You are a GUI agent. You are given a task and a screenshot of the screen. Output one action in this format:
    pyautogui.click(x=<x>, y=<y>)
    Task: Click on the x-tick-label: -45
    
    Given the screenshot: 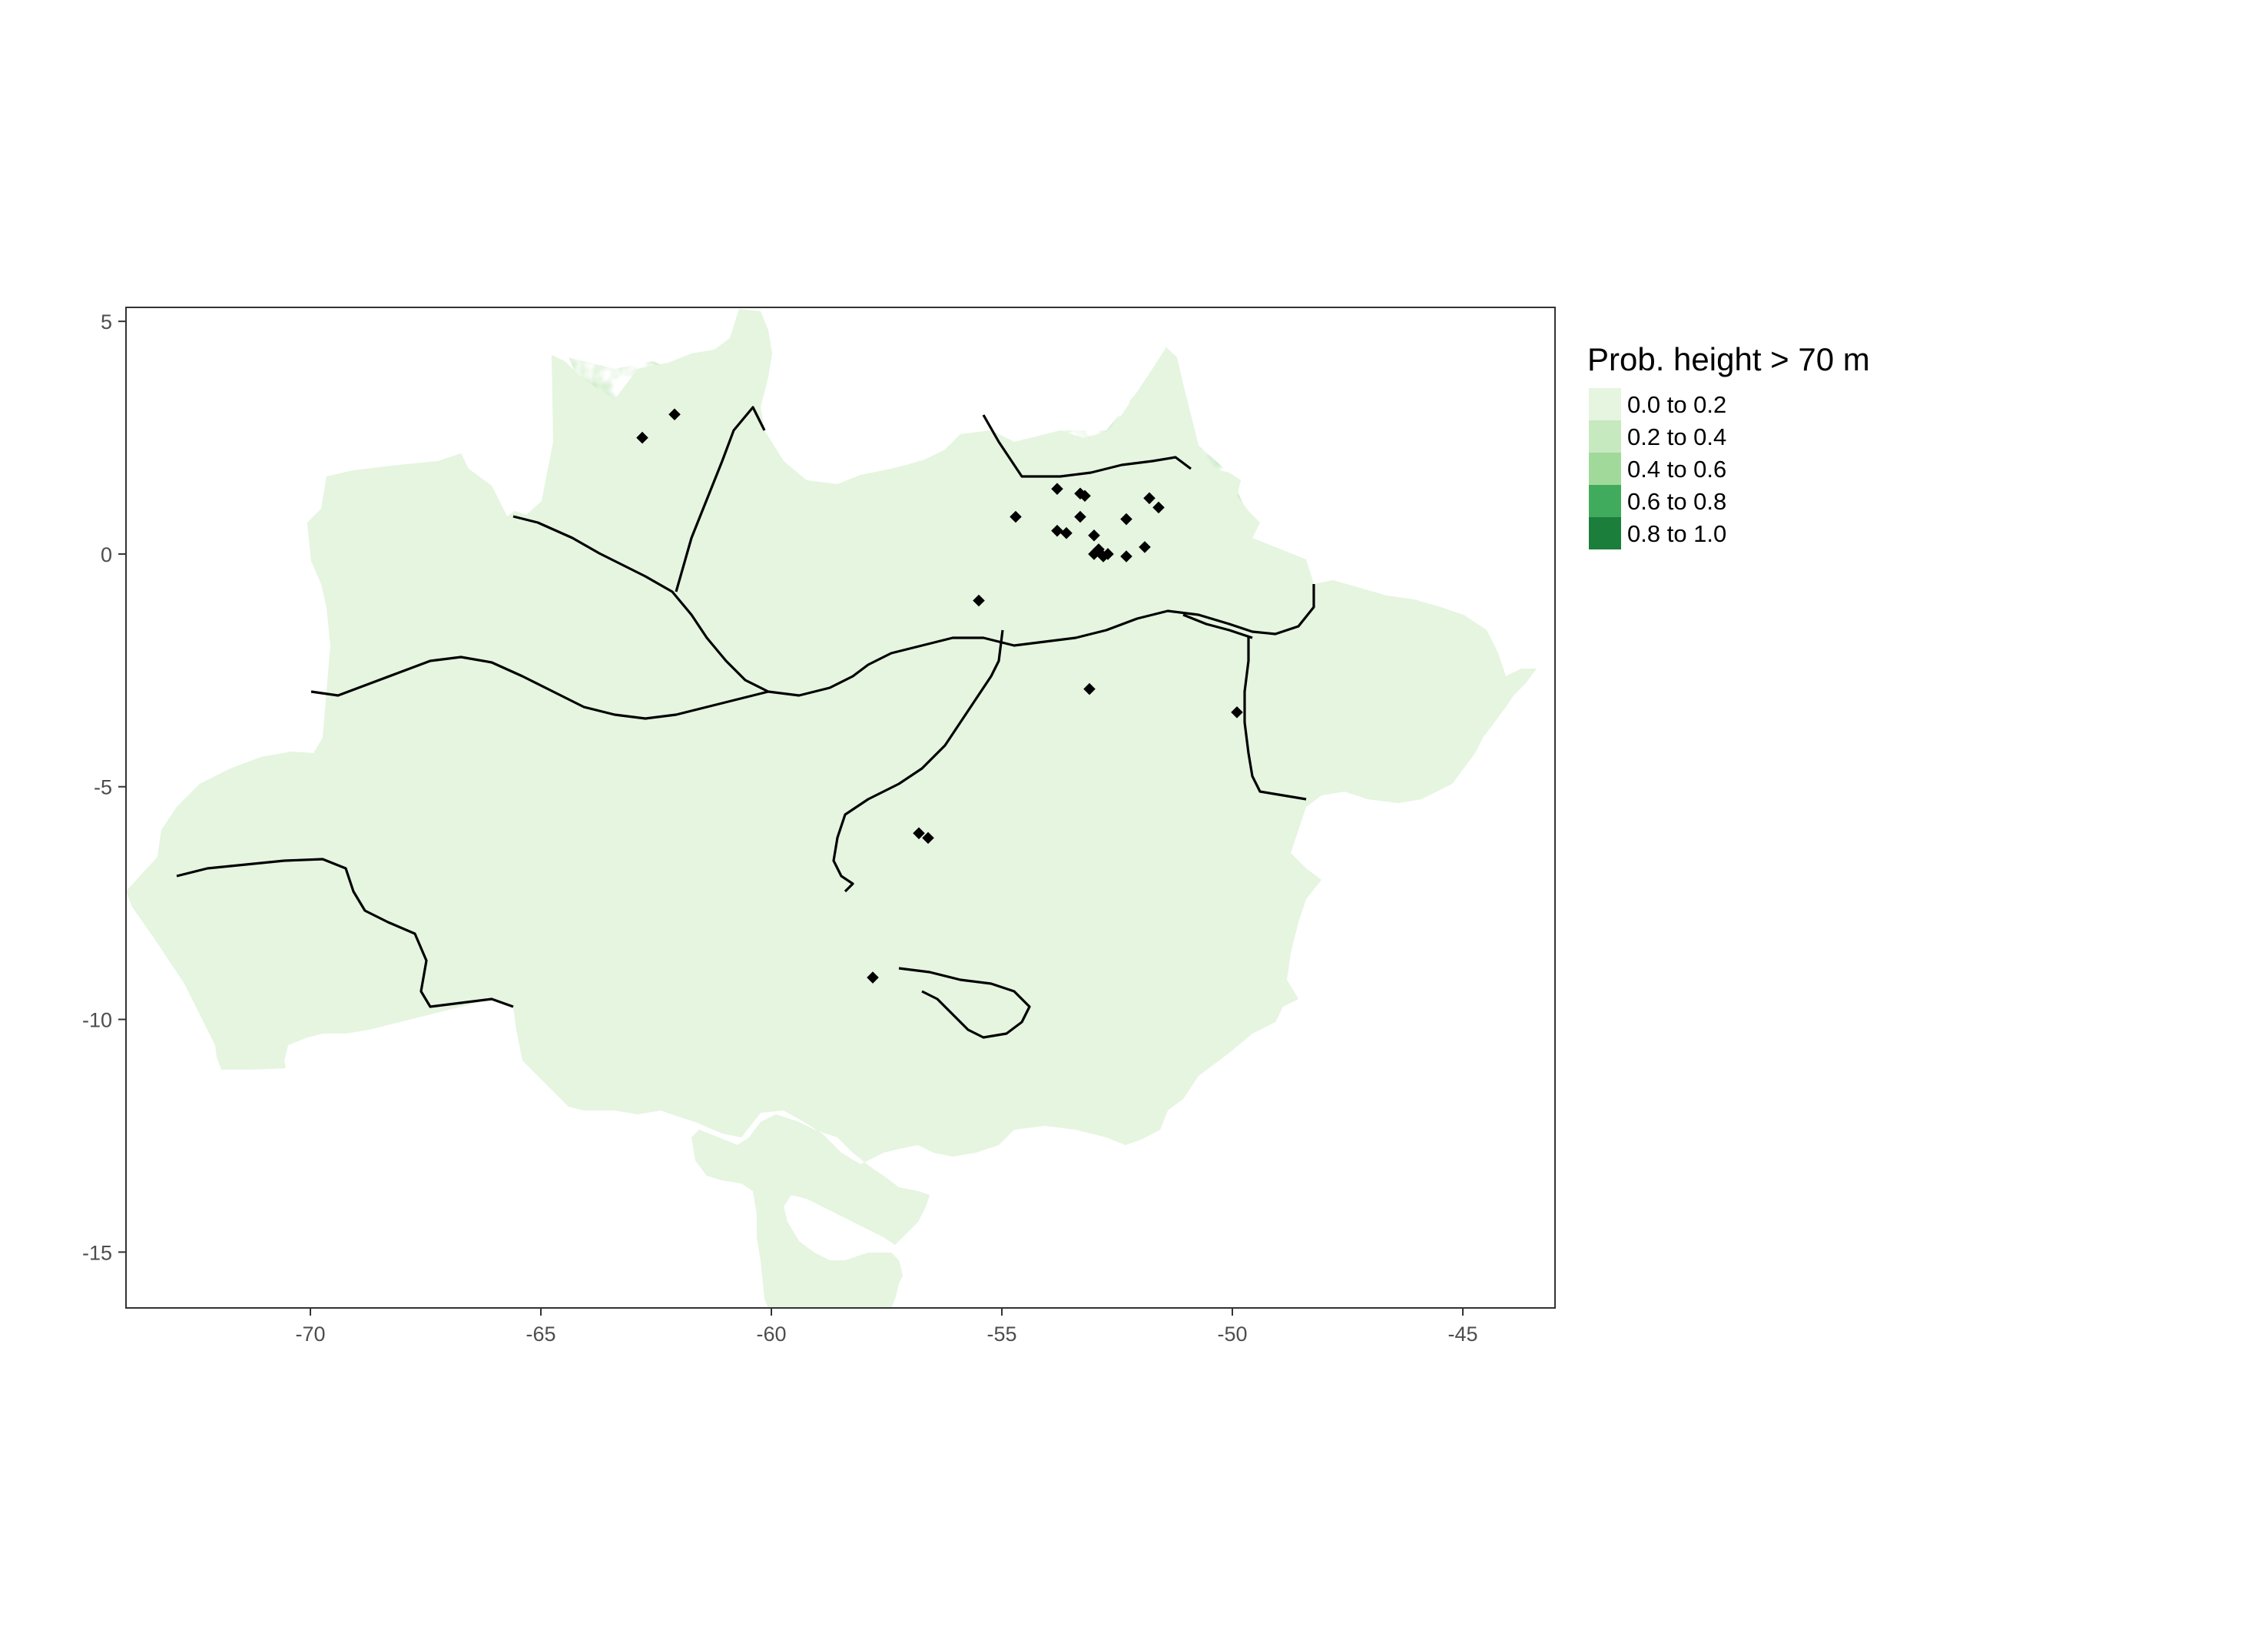 What is the action you would take?
    pyautogui.click(x=1462, y=1334)
    